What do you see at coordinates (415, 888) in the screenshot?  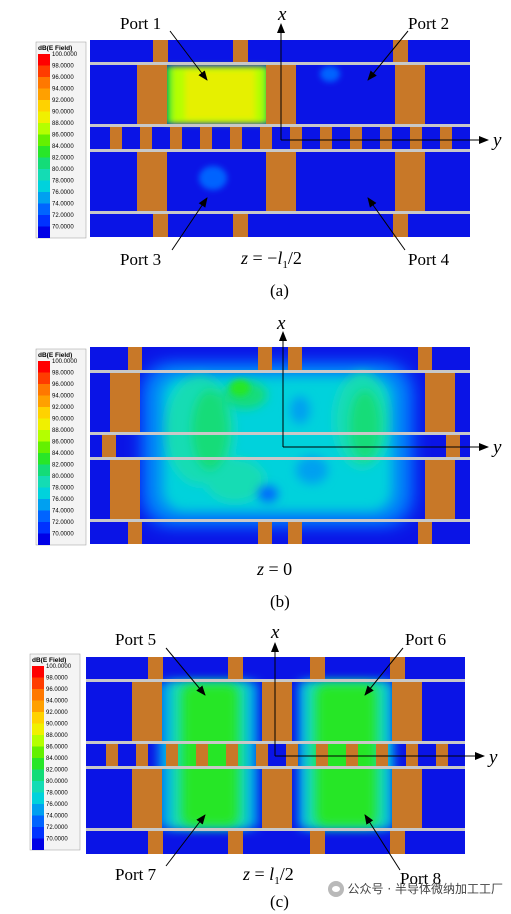 I see `watermark: 公众号 · 半导体微纳加工工厂` at bounding box center [415, 888].